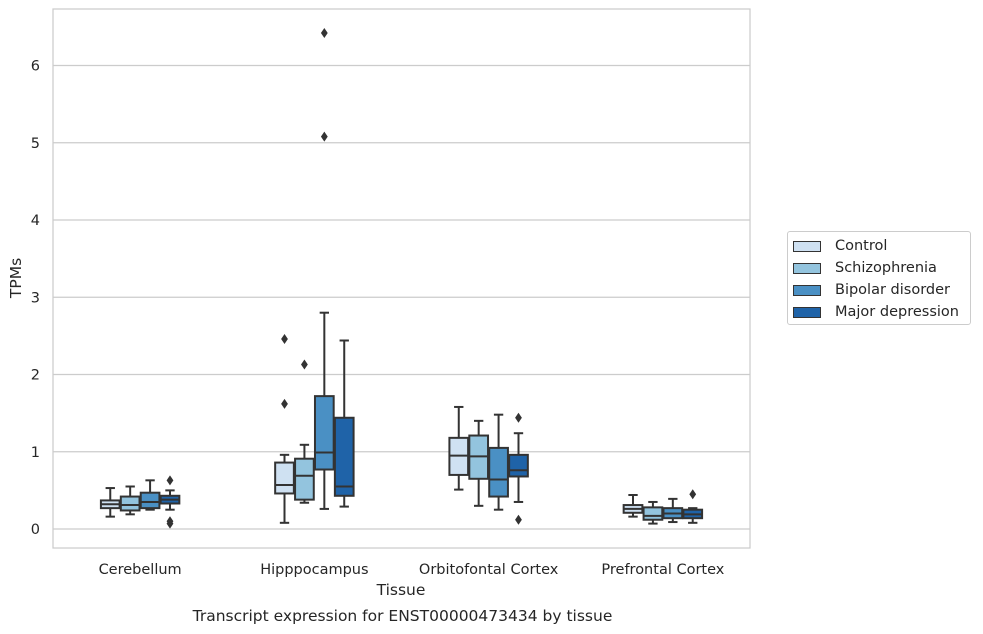 This screenshot has height=634, width=983. I want to click on x-tick-label: Cerebellum, so click(140, 570).